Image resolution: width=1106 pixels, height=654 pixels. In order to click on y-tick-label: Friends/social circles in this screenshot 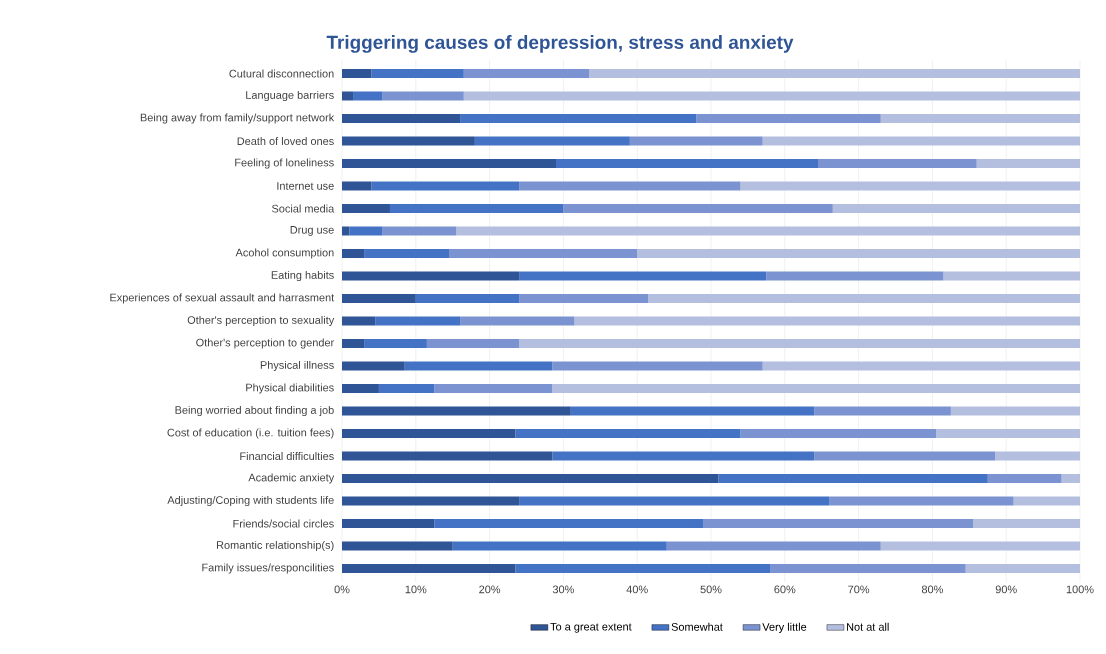, I will do `click(283, 523)`.